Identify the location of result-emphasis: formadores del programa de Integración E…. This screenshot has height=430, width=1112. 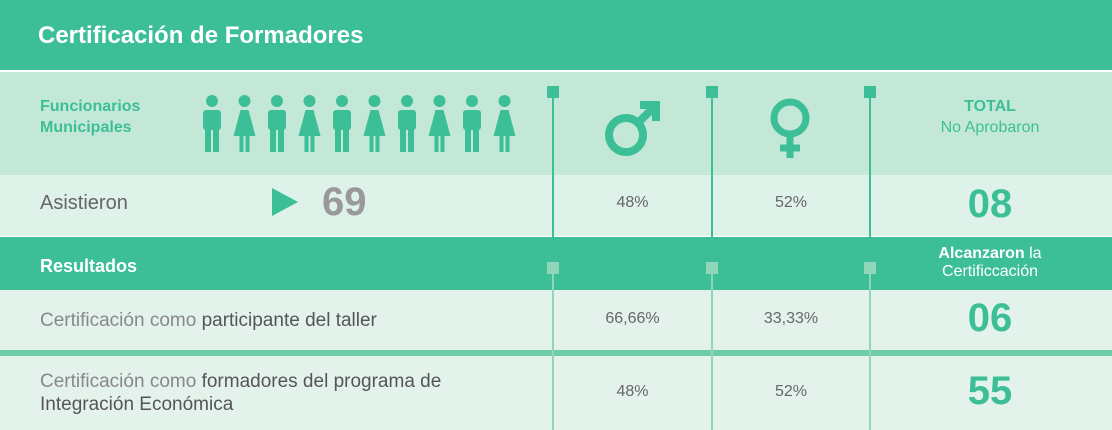
(241, 393).